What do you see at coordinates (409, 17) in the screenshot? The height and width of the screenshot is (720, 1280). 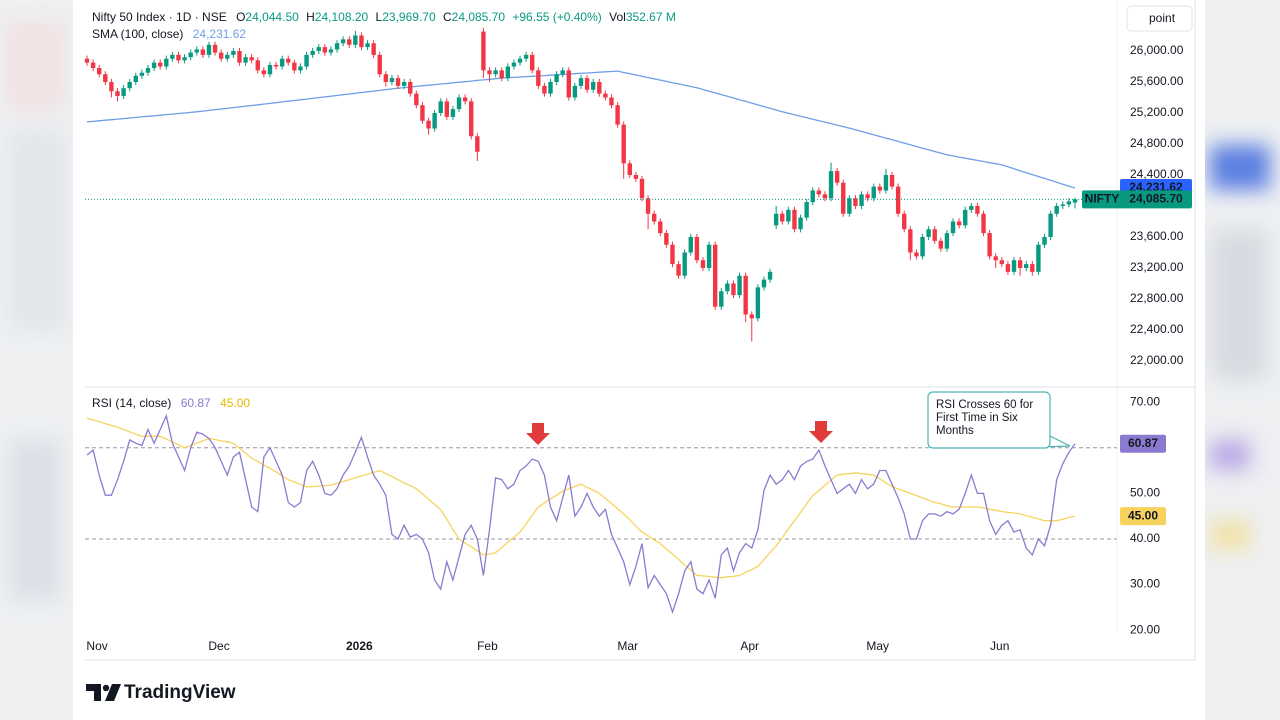 I see `ohlc-value: 23,969.70` at bounding box center [409, 17].